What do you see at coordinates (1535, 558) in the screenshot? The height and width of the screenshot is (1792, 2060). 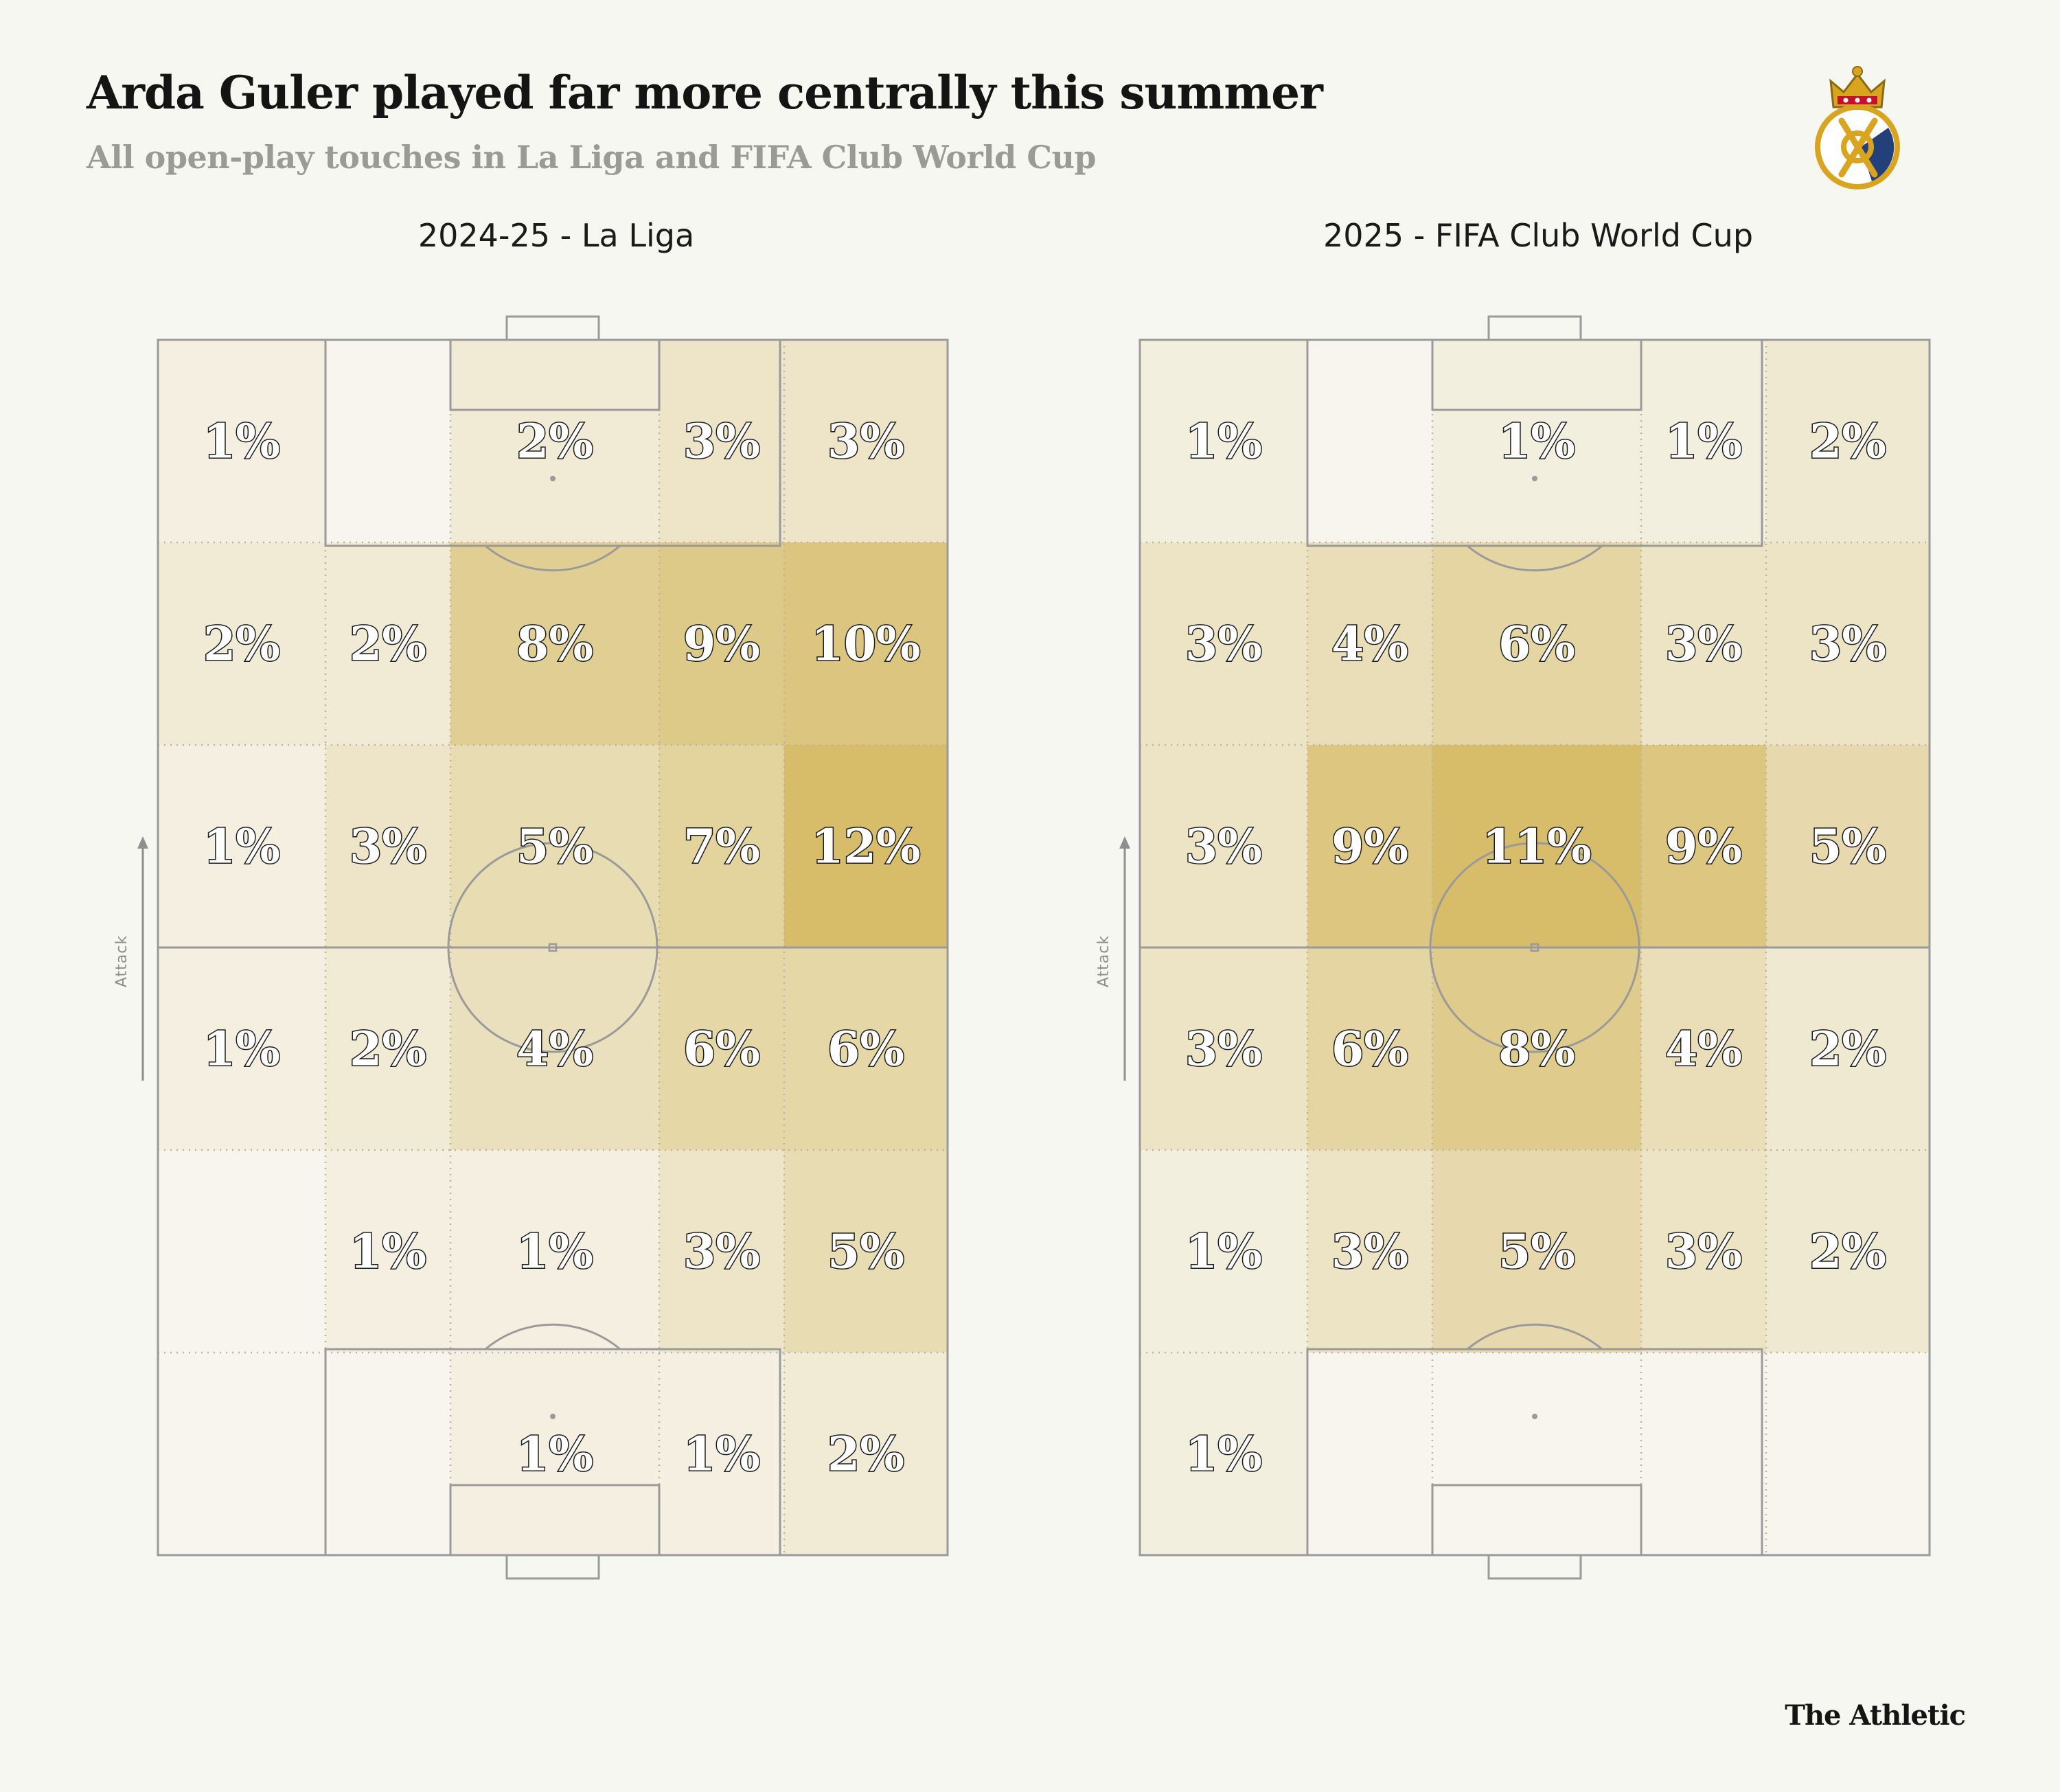 I see `penalty-arc-top` at bounding box center [1535, 558].